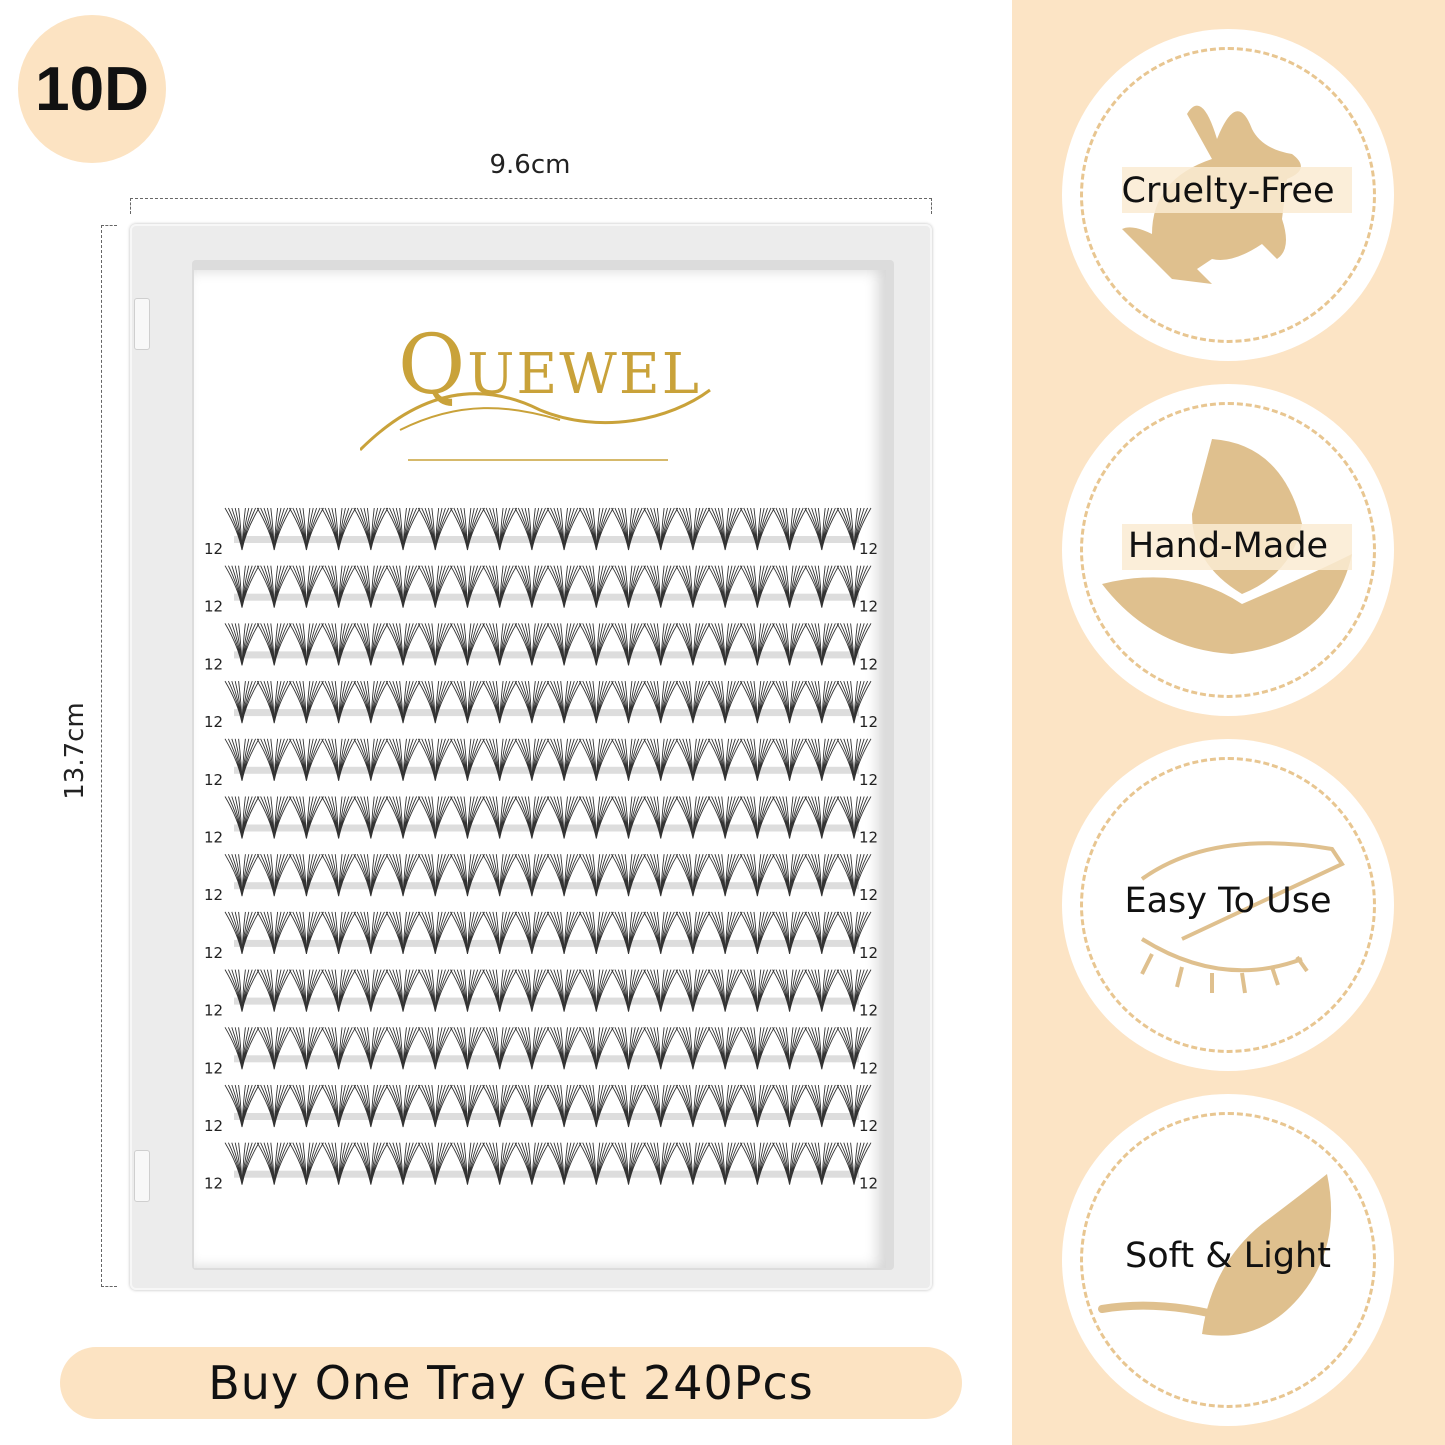 The height and width of the screenshot is (1445, 1445). I want to click on height-dimension-line, so click(109, 756).